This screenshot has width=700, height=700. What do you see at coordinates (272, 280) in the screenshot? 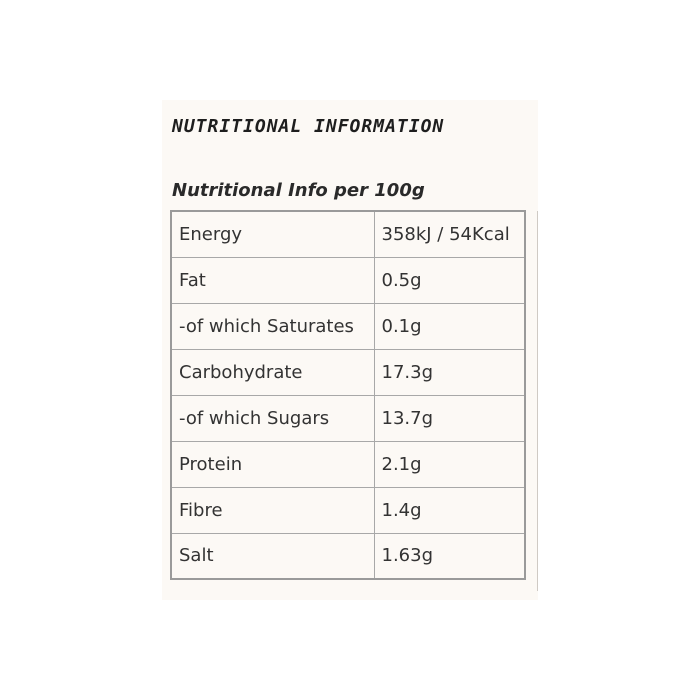
I see `nutrient-name: Fat` at bounding box center [272, 280].